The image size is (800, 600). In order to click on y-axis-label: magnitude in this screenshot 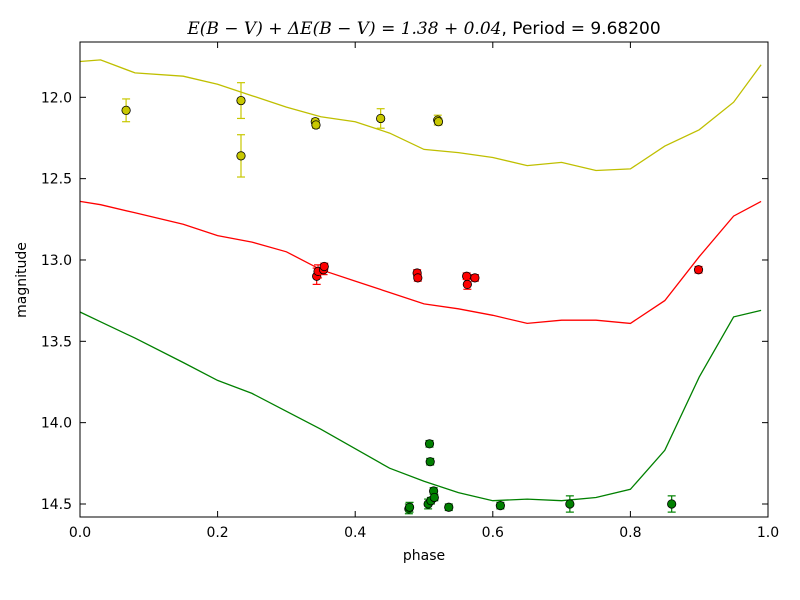, I will do `click(22, 280)`.